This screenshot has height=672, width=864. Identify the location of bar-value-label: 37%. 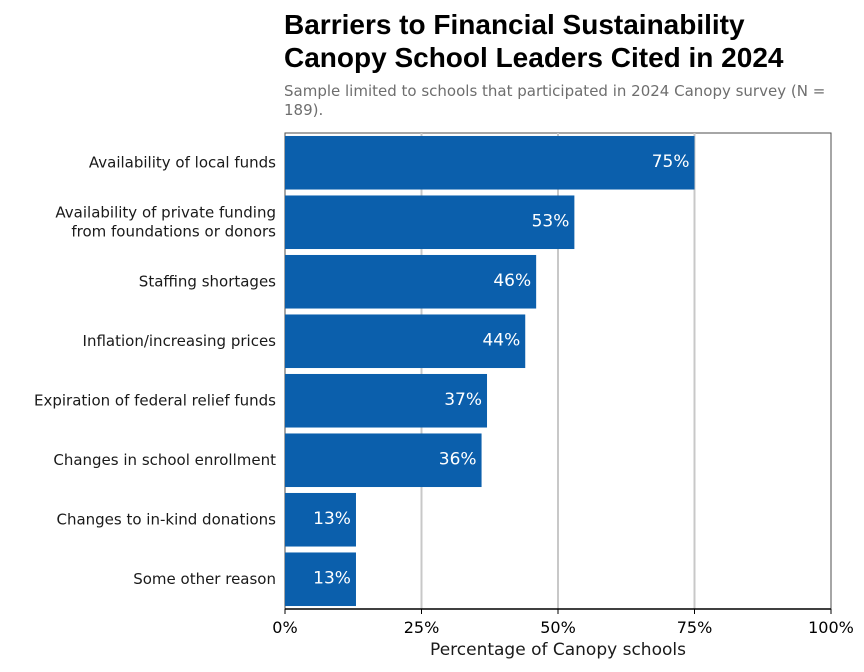
(463, 400).